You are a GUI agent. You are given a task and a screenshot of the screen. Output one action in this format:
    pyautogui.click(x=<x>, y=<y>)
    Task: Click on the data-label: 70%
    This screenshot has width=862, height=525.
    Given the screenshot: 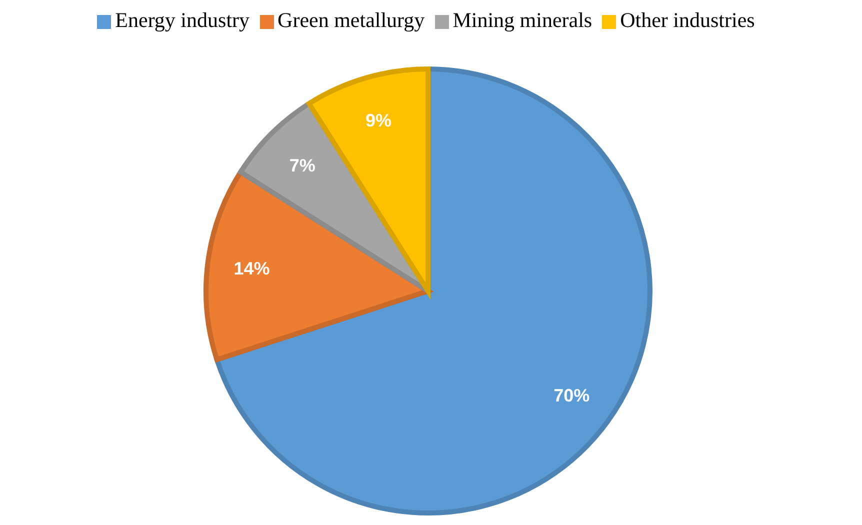 What is the action you would take?
    pyautogui.click(x=572, y=395)
    